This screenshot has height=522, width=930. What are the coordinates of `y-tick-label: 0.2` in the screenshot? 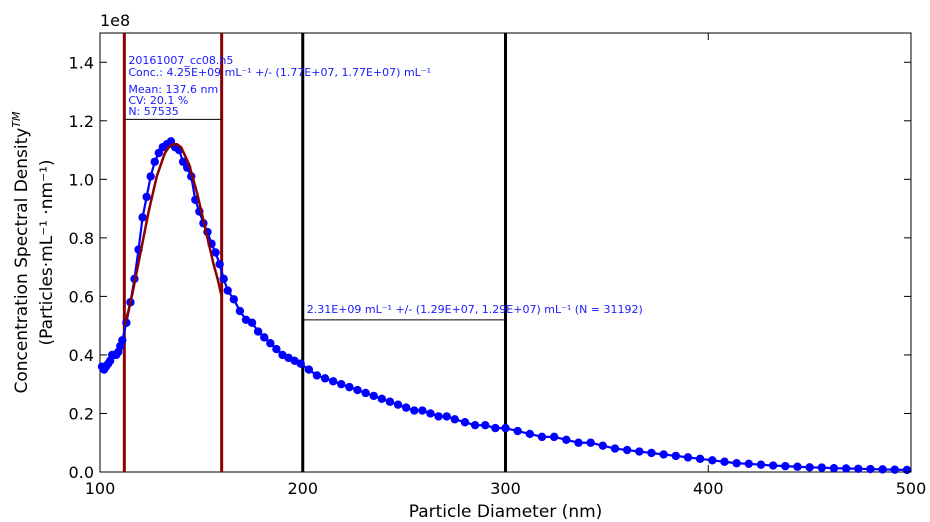 It's located at (81, 413).